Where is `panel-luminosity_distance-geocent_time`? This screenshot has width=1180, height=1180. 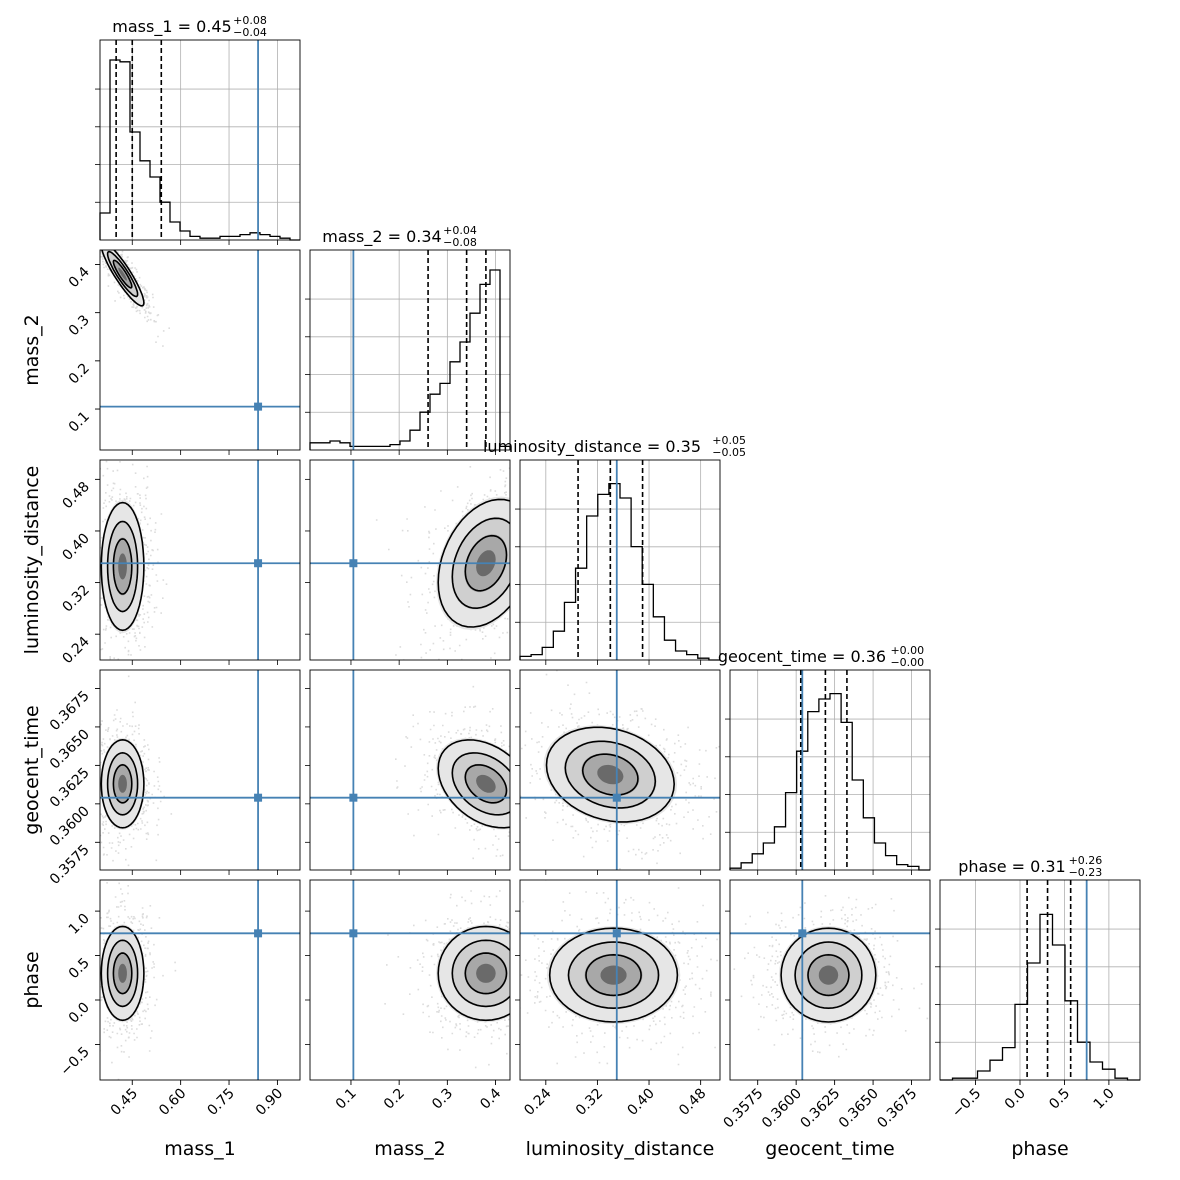 panel-luminosity_distance-geocent_time is located at coordinates (620, 770).